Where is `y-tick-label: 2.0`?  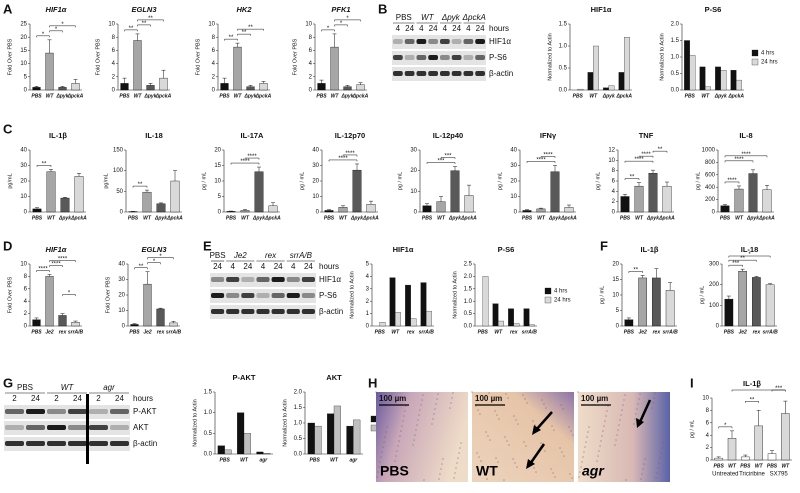 y-tick-label: 2.0 is located at coordinates (675, 25).